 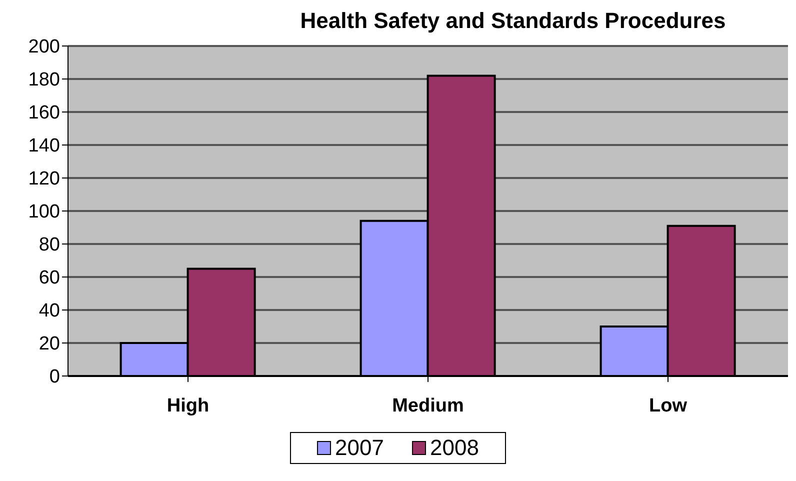 What do you see at coordinates (49, 278) in the screenshot?
I see `y-tick-label: 60` at bounding box center [49, 278].